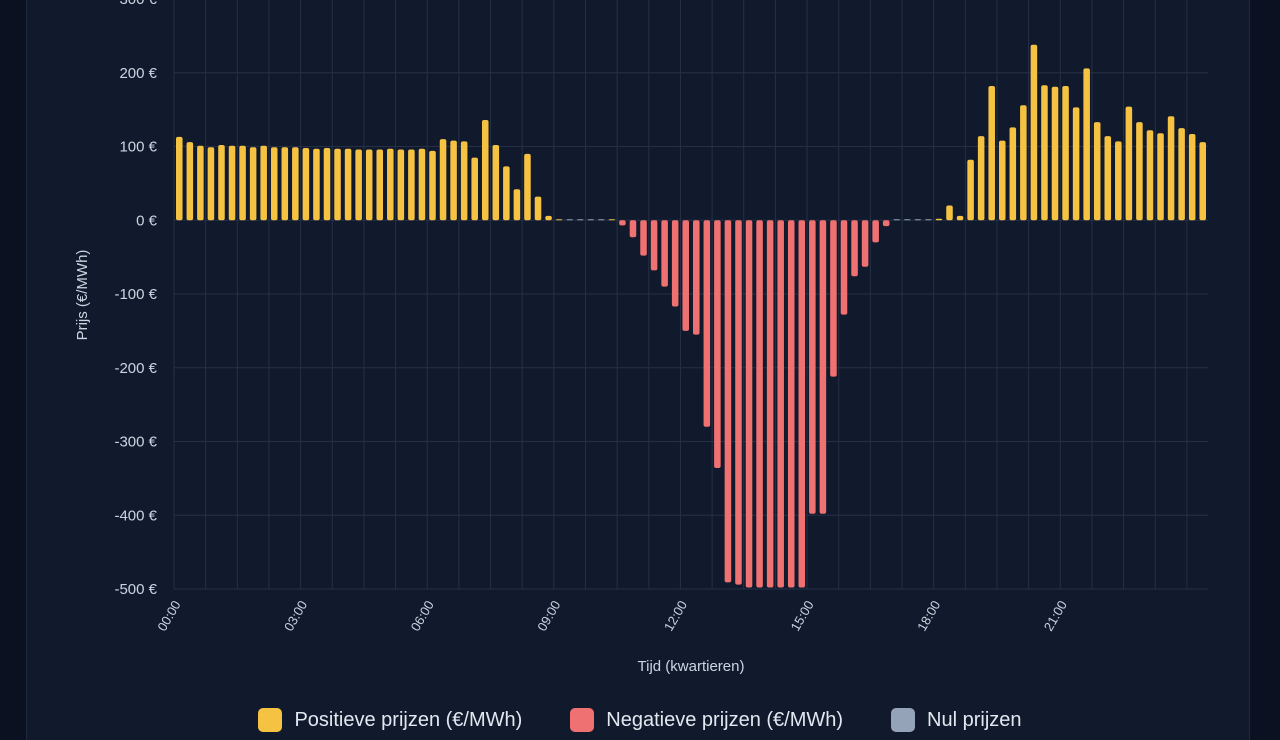  What do you see at coordinates (390, 720) in the screenshot?
I see `legend-item-positive: Positieve prijzen (€/MWh)` at bounding box center [390, 720].